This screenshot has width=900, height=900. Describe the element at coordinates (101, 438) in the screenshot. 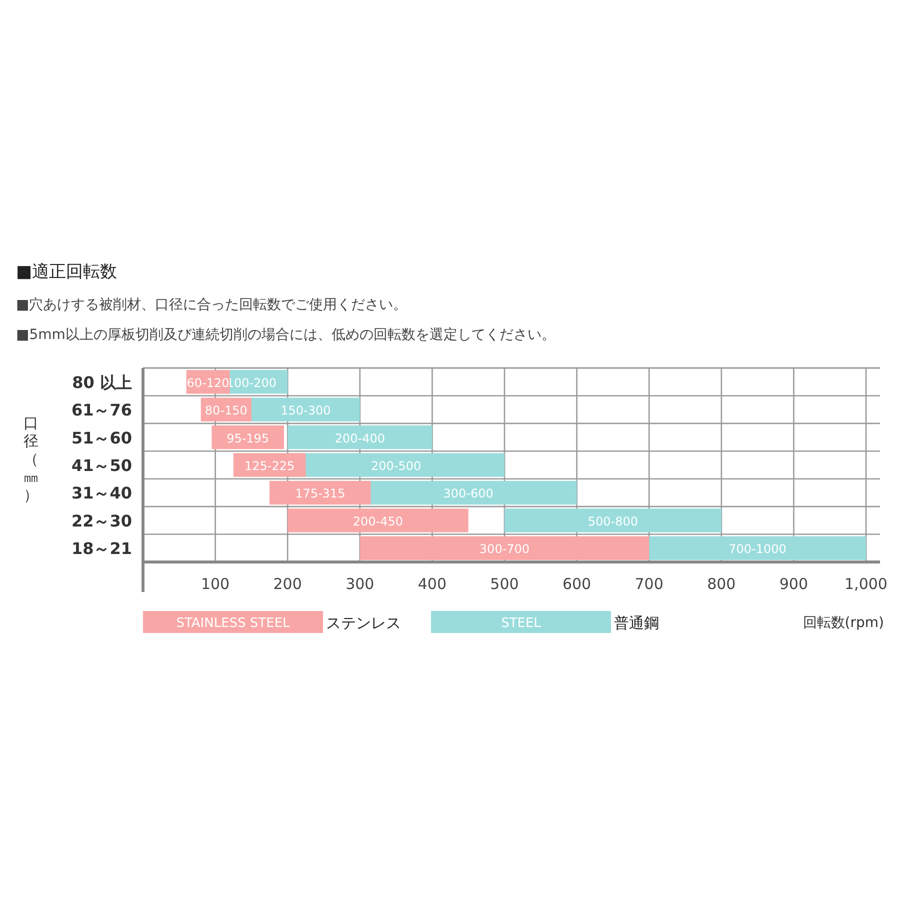

I see `y-tick-label: 51～60` at that location.